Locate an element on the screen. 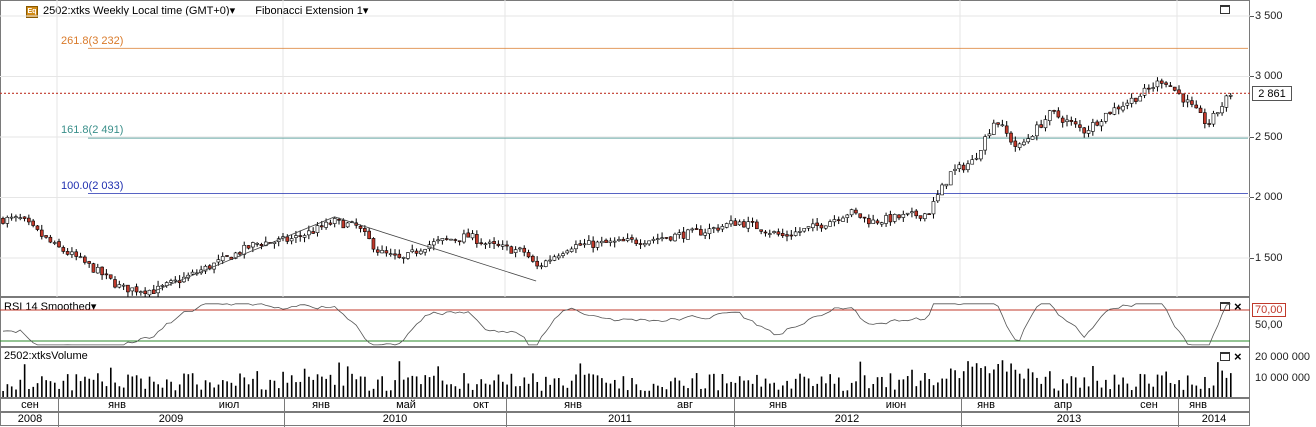 This screenshot has width=1316, height=427. indicator-dropdown-icon: ▾ is located at coordinates (365, 11).